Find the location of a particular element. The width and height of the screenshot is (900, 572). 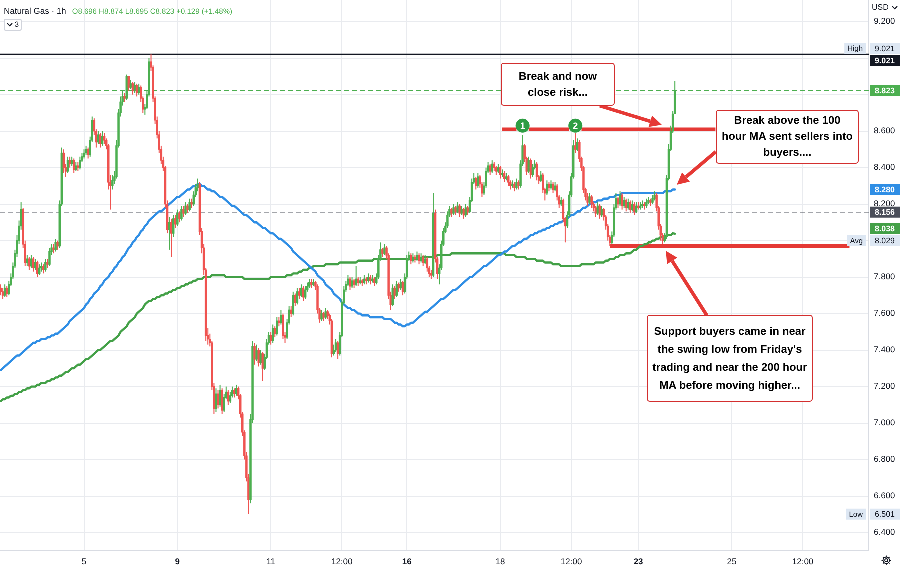

y-tick-label: 9.200 is located at coordinates (885, 21).